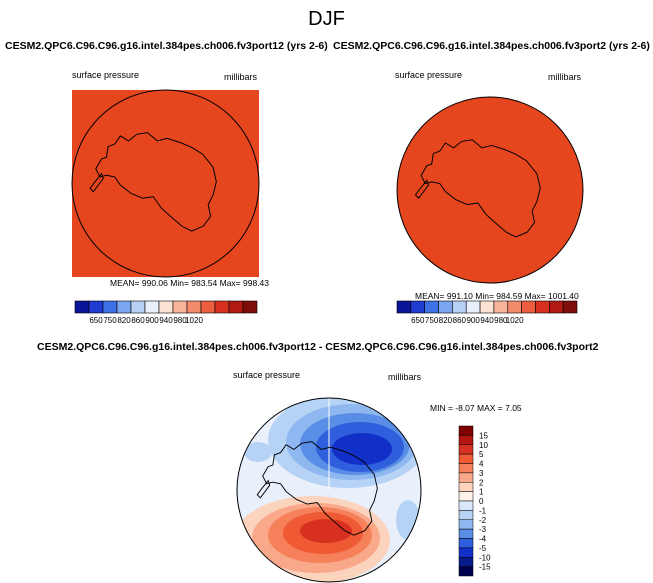  I want to click on panel-2-field-fill, so click(490, 190).